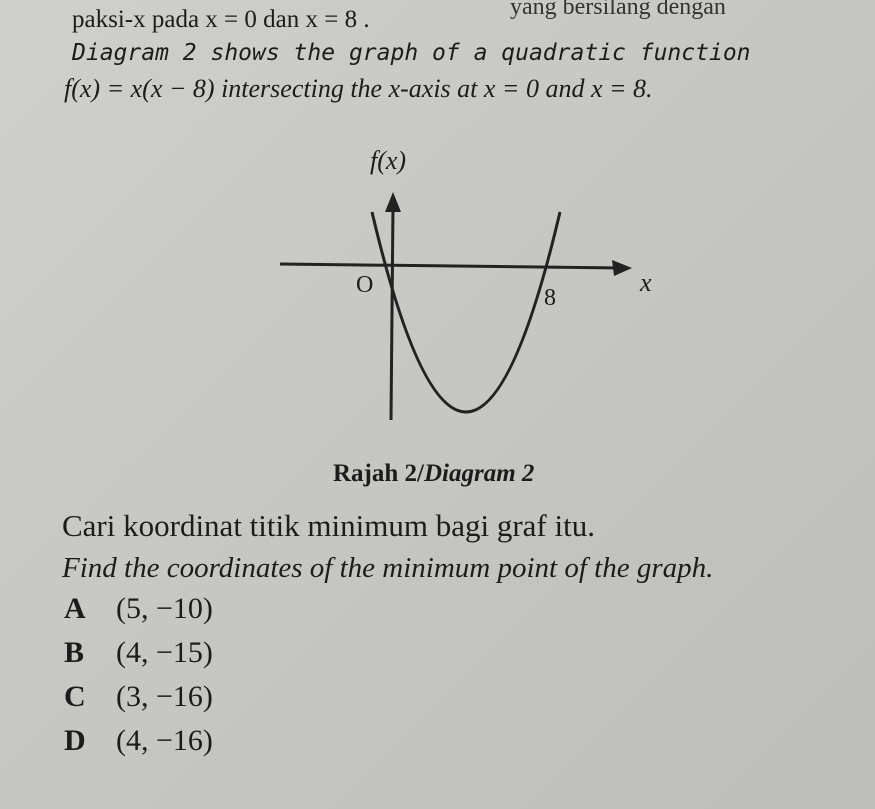 Image resolution: width=875 pixels, height=809 pixels. What do you see at coordinates (451, 266) in the screenshot?
I see `x-axis` at bounding box center [451, 266].